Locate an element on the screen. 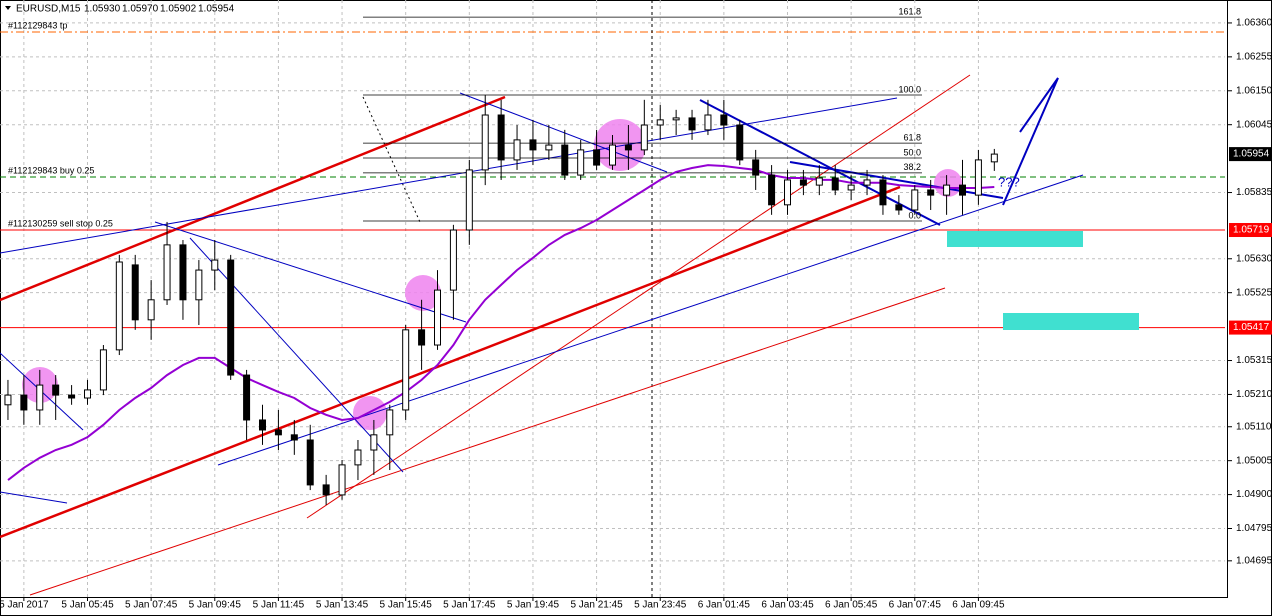  level-price-label-box is located at coordinates (1250, 327).